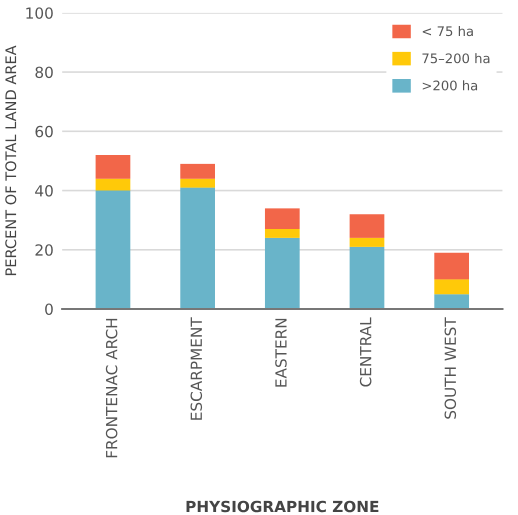 The height and width of the screenshot is (515, 518). Describe the element at coordinates (39, 13) in the screenshot. I see `y-tick-label: 100` at that location.